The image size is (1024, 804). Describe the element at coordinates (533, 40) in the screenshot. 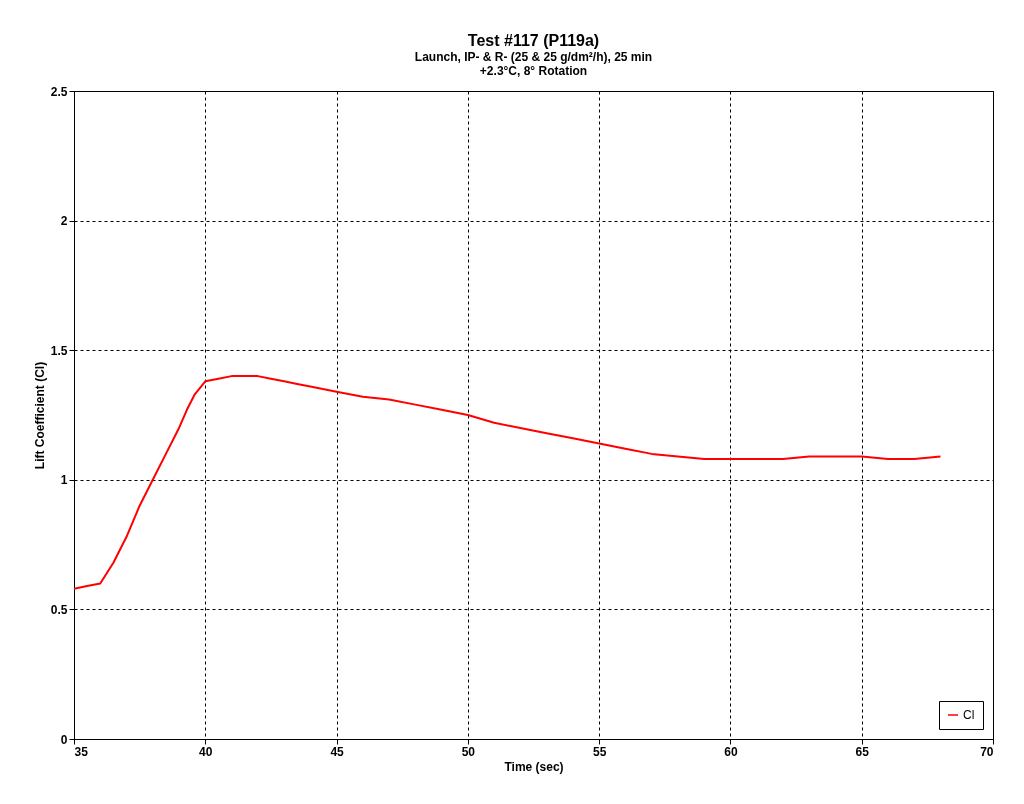

I see `chart-title: Test #117 (P119a)` at that location.